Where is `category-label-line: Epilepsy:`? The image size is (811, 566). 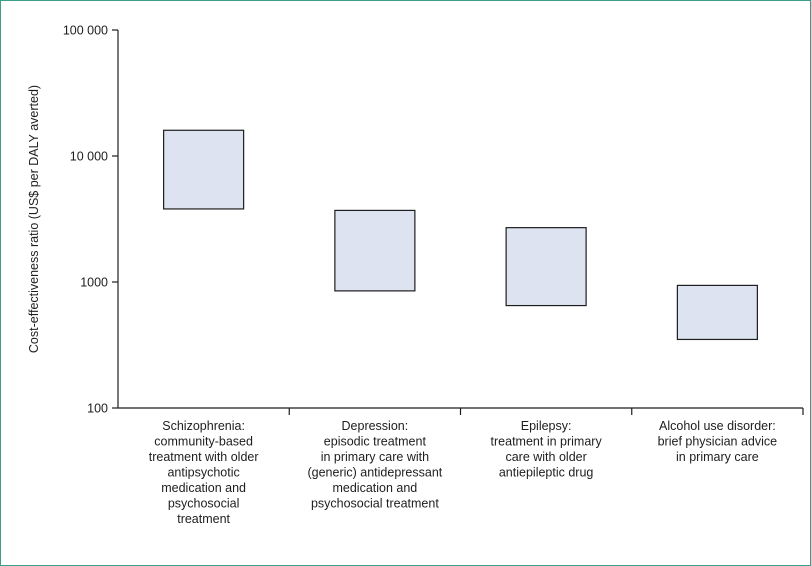 category-label-line: Epilepsy: is located at coordinates (546, 426).